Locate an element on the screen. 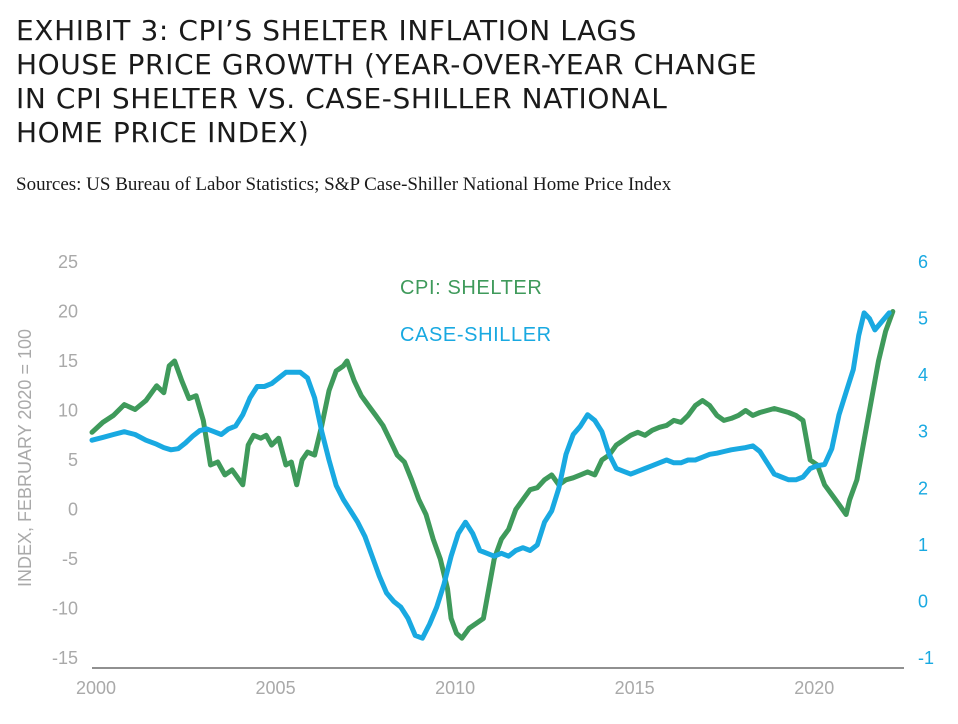 The height and width of the screenshot is (724, 958). right-tick-label: 4 is located at coordinates (923, 375).